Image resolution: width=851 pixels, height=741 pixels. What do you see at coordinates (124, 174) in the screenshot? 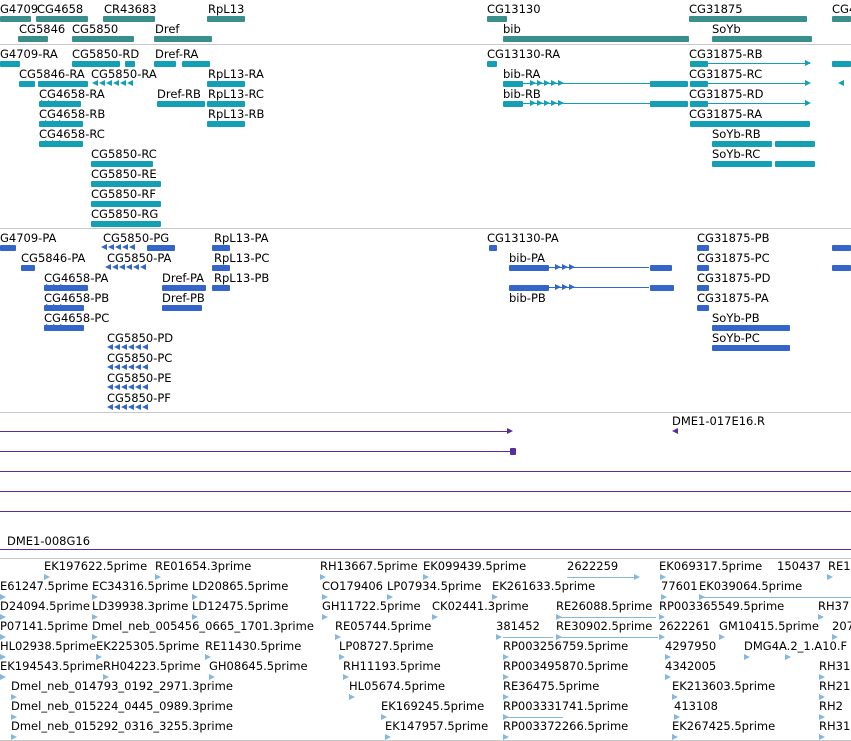
I see `feature-label: CG5850-RE` at bounding box center [124, 174].